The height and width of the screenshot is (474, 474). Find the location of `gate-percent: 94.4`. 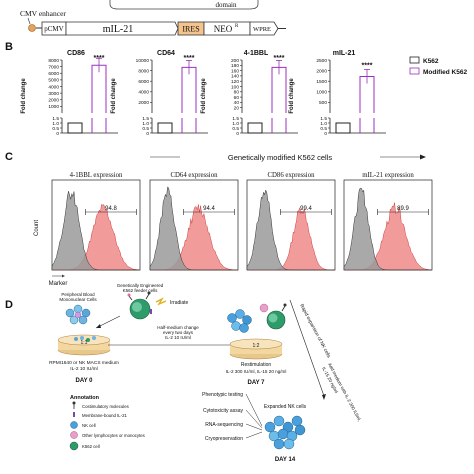

gate-percent: 94.4 is located at coordinates (209, 209).